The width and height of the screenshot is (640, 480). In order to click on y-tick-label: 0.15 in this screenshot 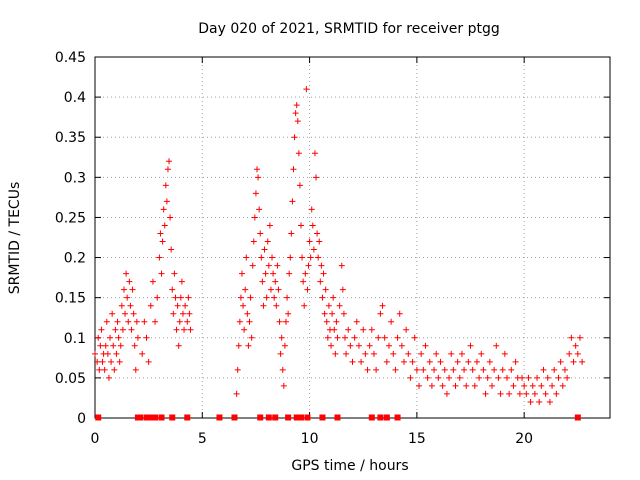, I will do `click(70, 299)`.